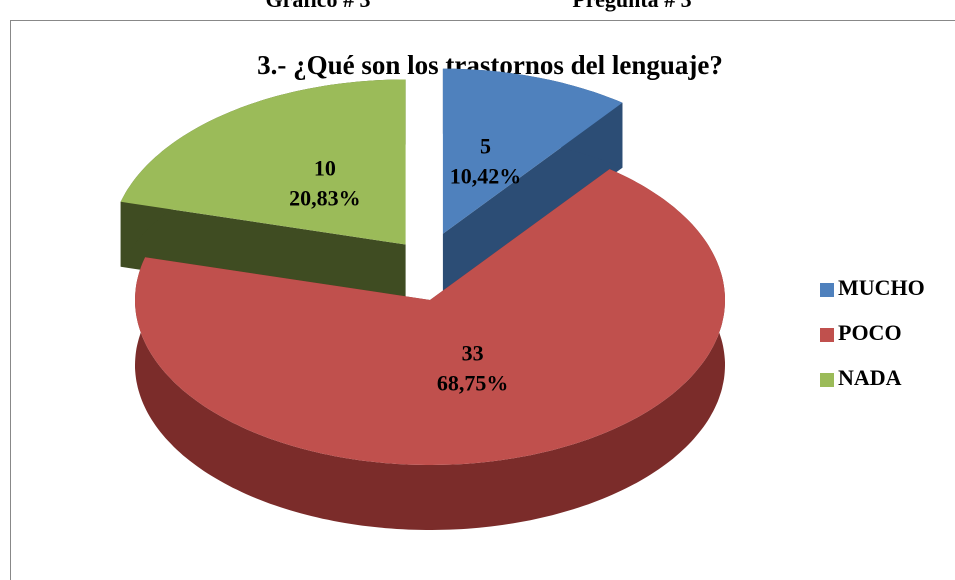 Image resolution: width=955 pixels, height=580 pixels. I want to click on data-label: 10,42%, so click(486, 175).